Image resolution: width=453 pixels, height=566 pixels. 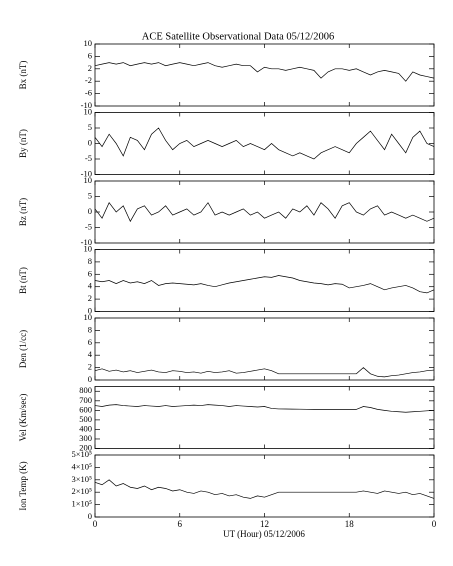 What do you see at coordinates (81, 479) in the screenshot?
I see `y-tick-label: 3×10⁵` at bounding box center [81, 479].